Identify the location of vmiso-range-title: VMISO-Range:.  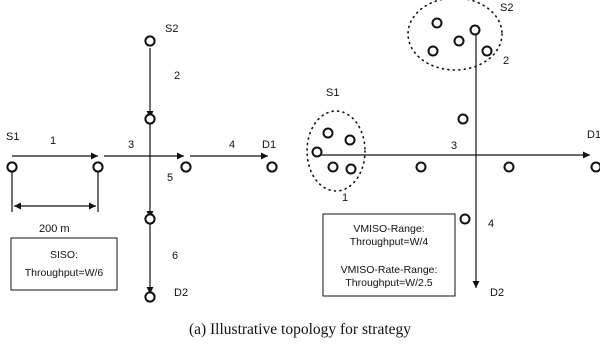
(388, 229).